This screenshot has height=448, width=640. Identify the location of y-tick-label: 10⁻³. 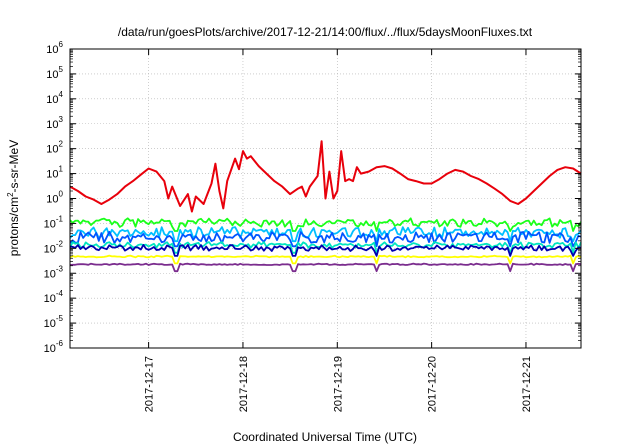
(54, 272).